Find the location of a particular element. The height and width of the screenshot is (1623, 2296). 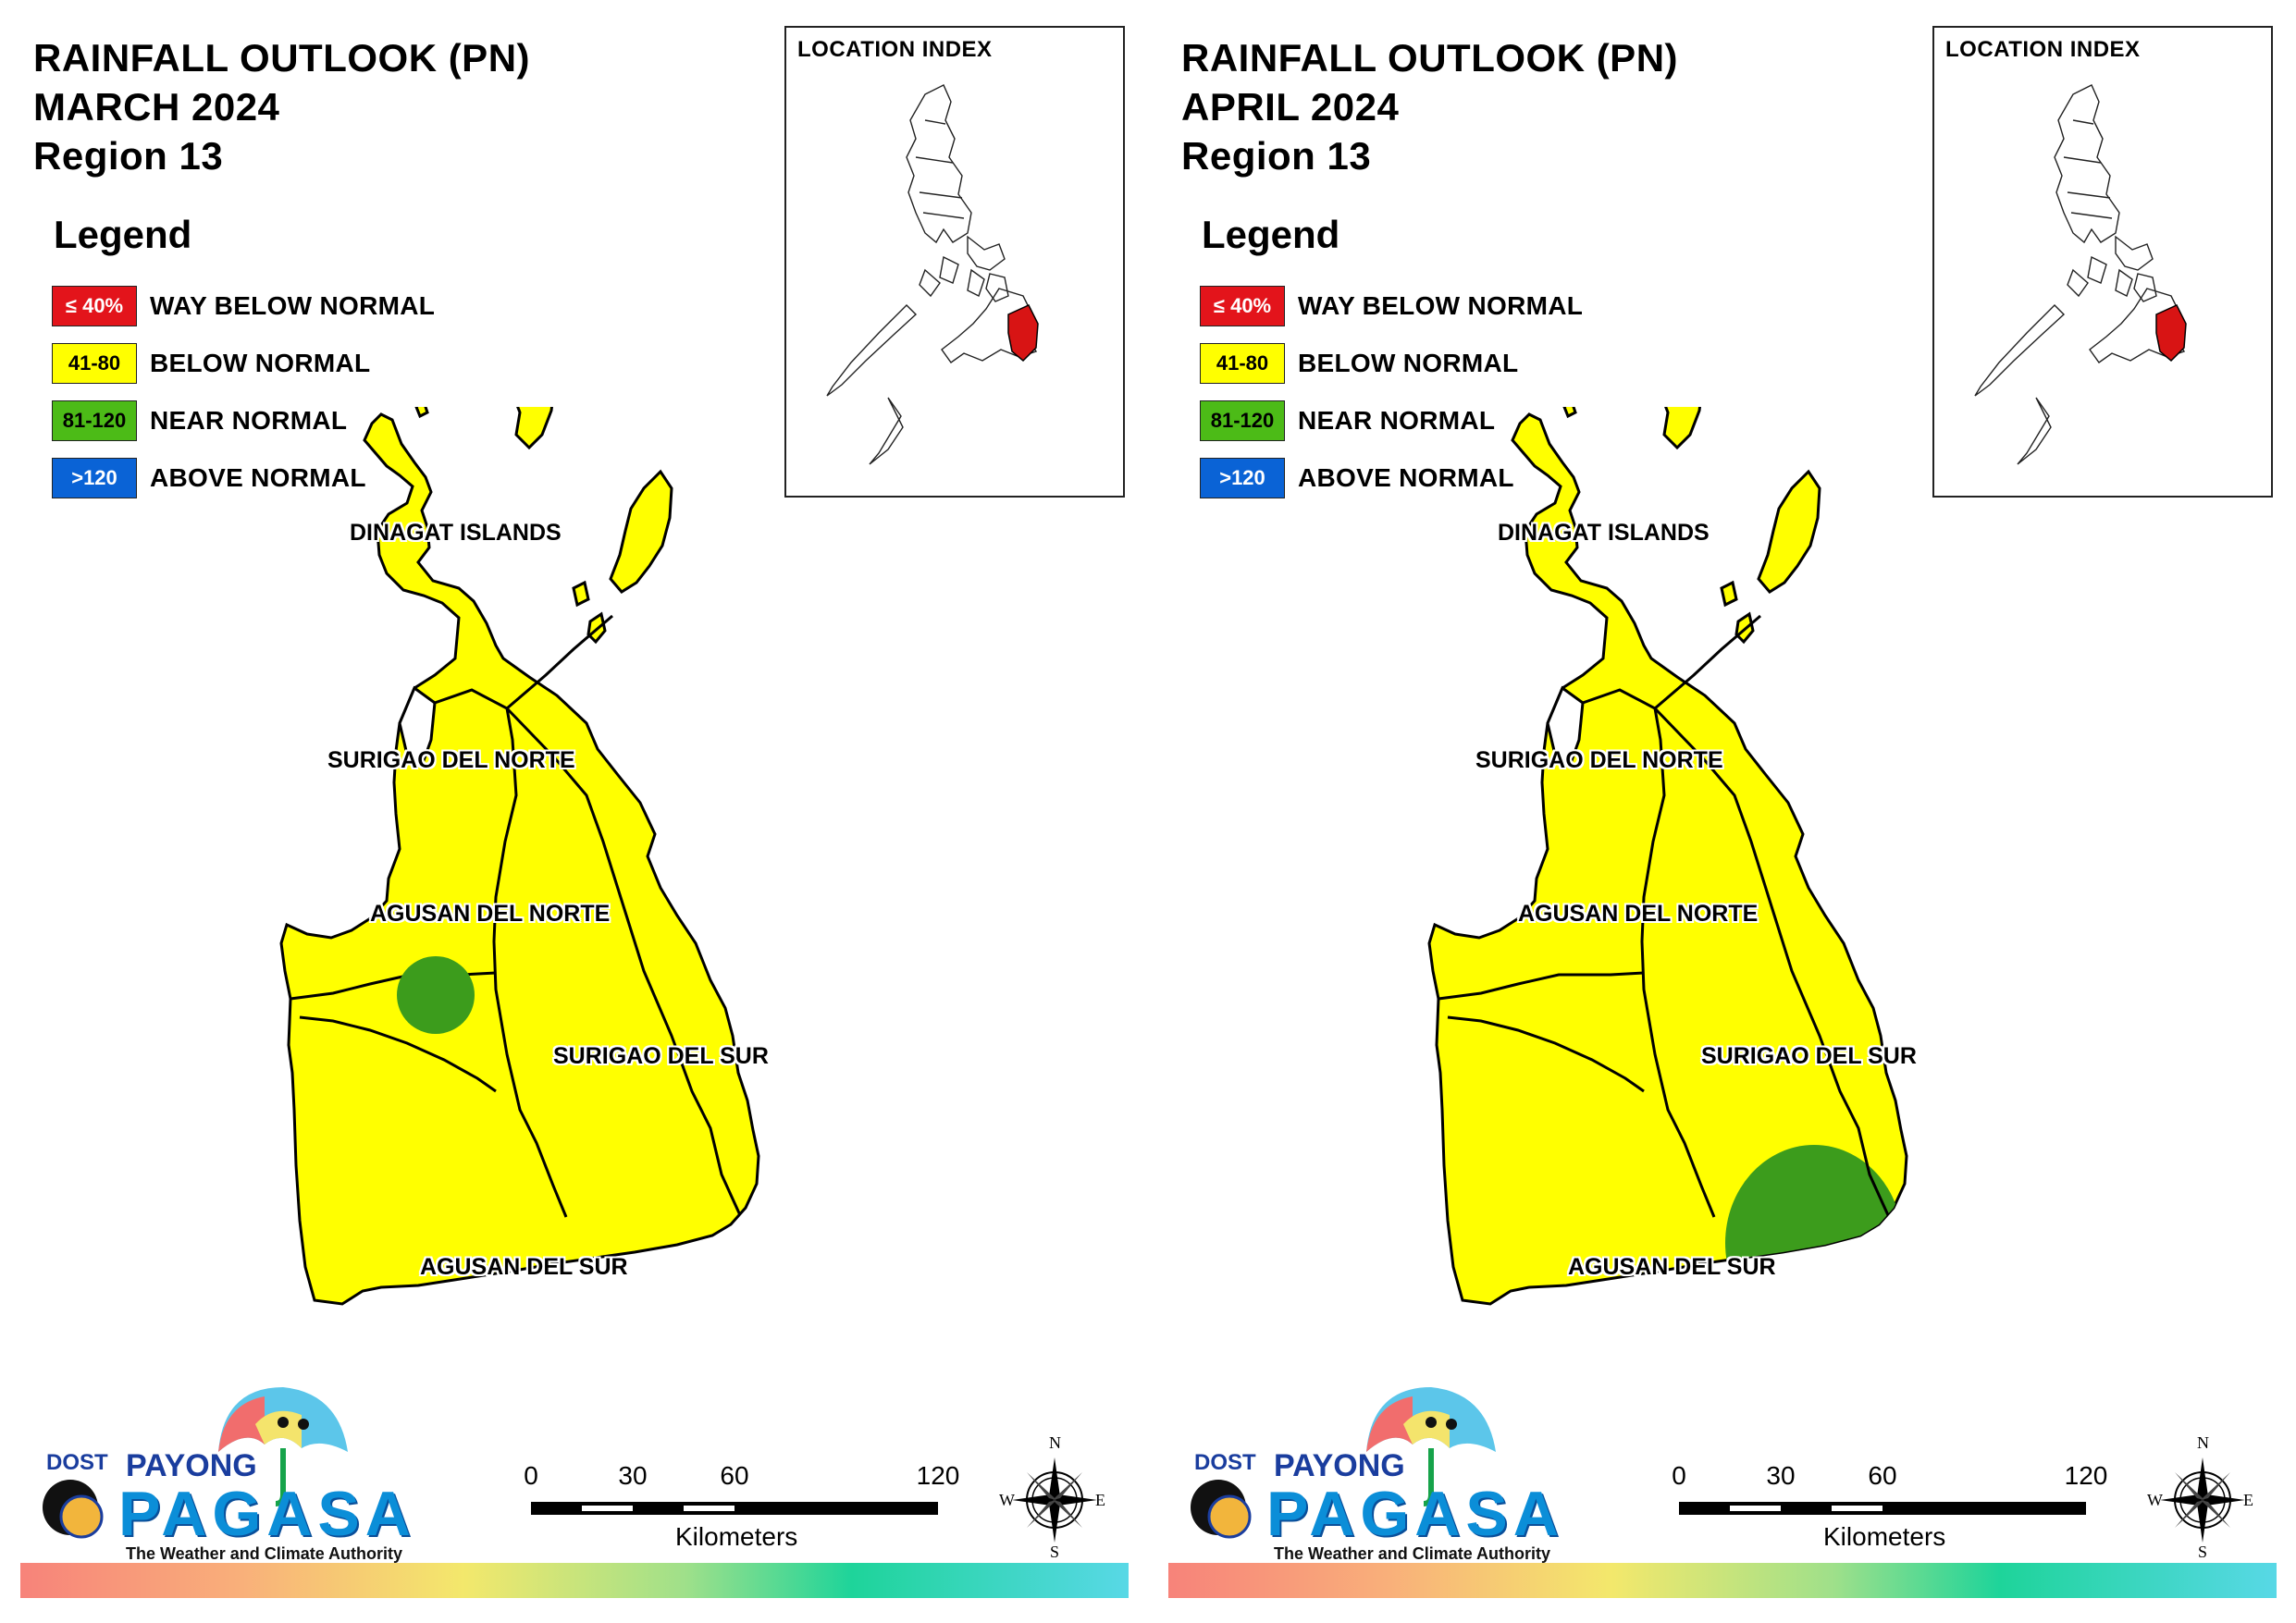

title-line-2: MARCH 2024 is located at coordinates (156, 107).